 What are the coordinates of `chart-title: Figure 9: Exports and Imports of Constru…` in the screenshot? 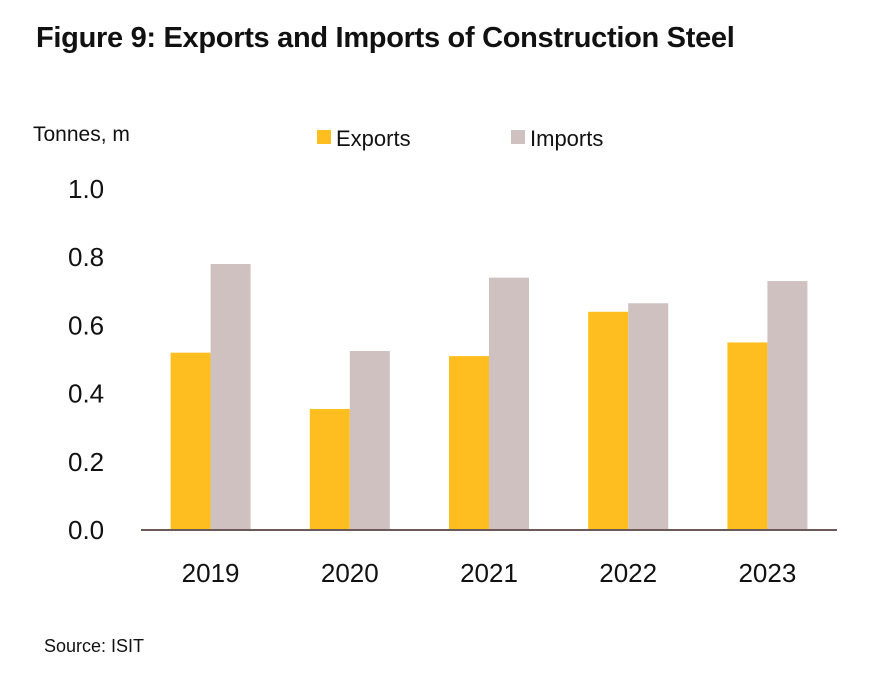 It's located at (385, 38).